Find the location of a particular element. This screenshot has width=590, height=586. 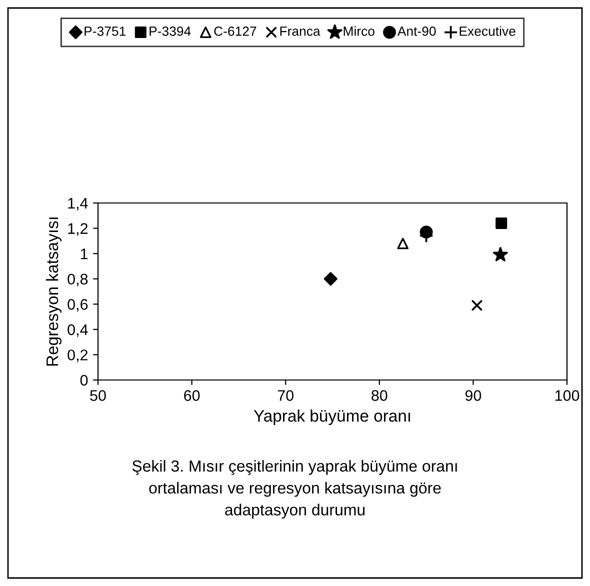

y-axis-title: Regresyon katsayısı is located at coordinates (54, 292).